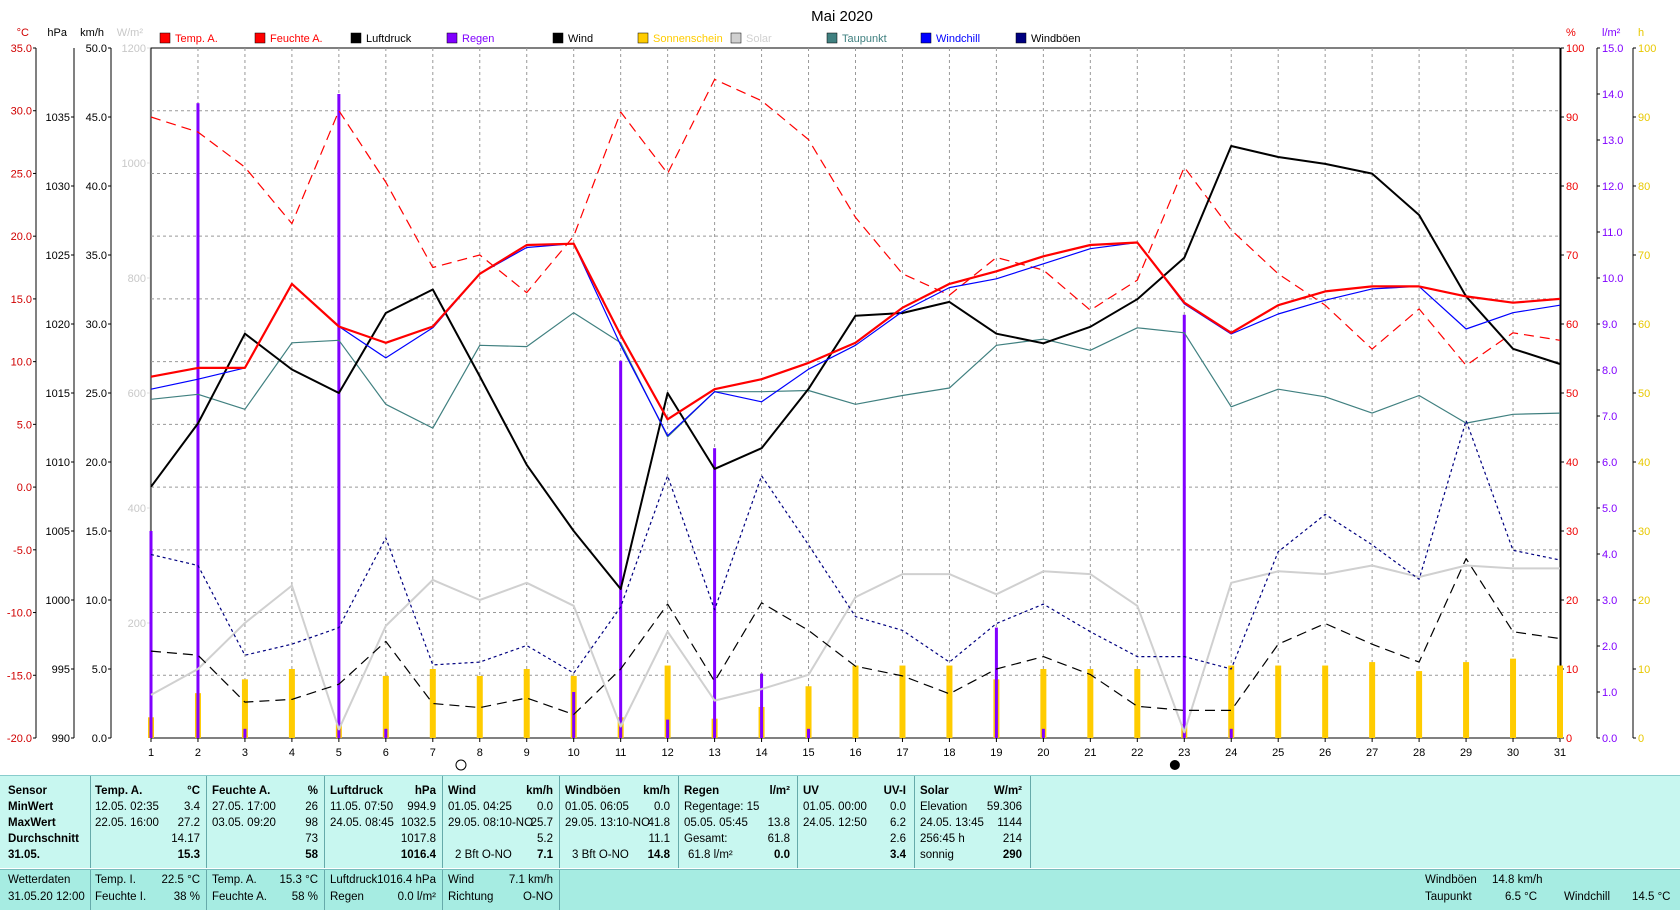  Describe the element at coordinates (722, 807) in the screenshot. I see `rain-days: Regentage: 15` at that location.